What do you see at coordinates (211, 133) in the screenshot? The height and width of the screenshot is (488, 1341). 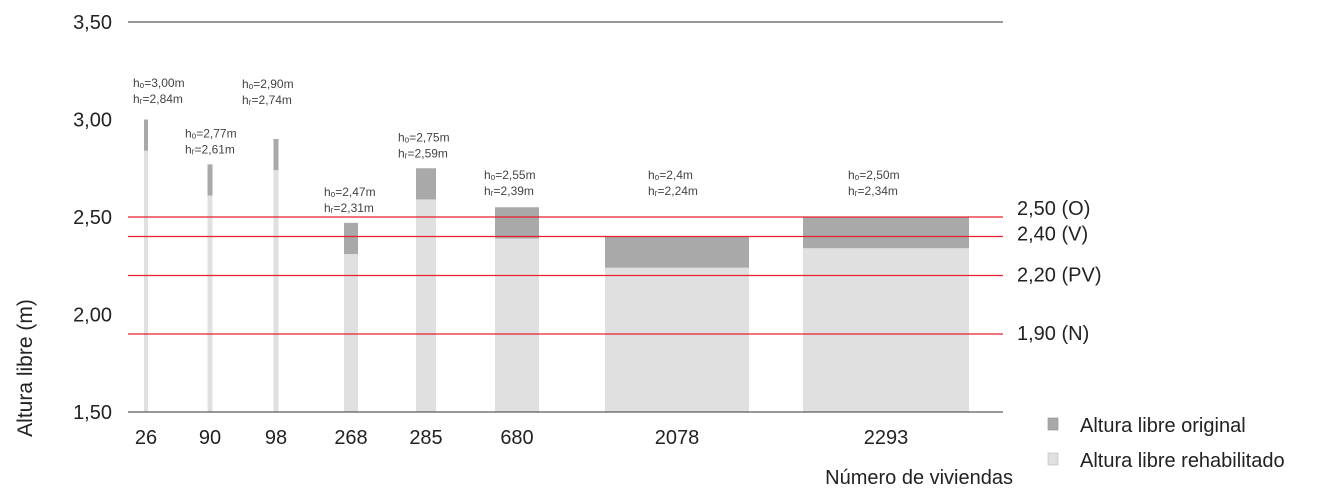 I see `annotation-ho-90: hₒ=2,77m` at bounding box center [211, 133].